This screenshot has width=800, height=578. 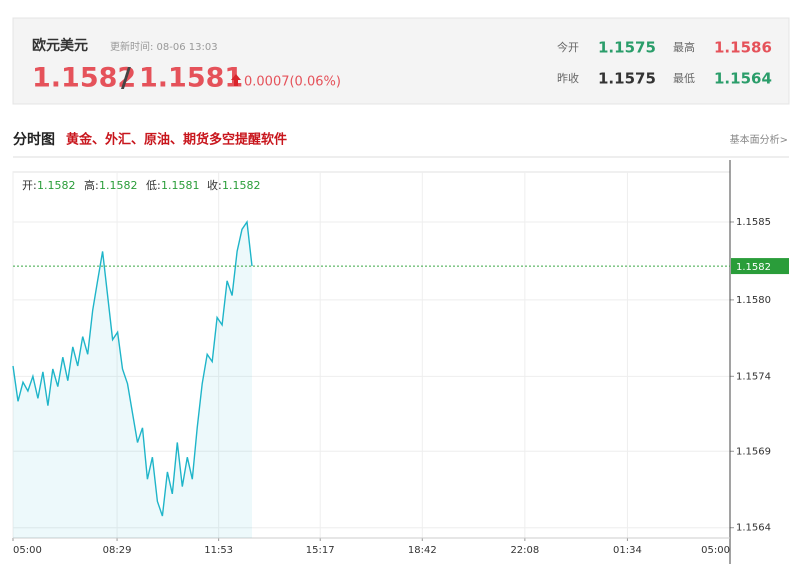 I want to click on x-tick-label: 11:53, so click(x=218, y=550).